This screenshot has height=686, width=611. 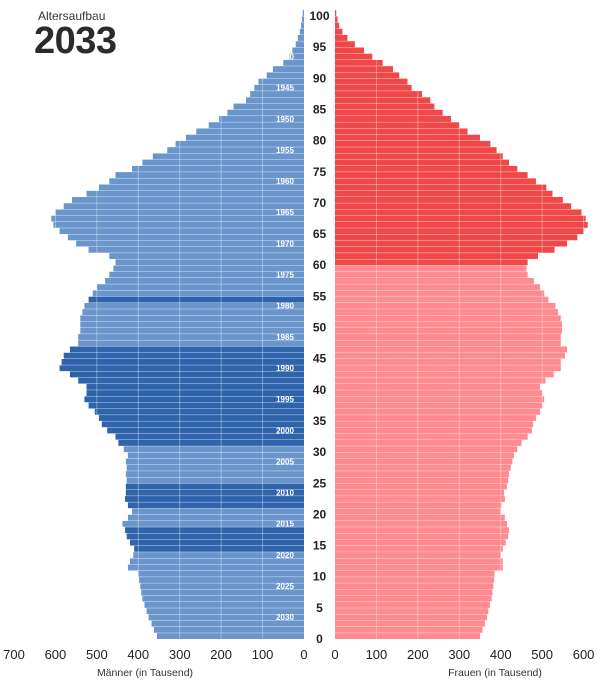 What do you see at coordinates (97, 654) in the screenshot?
I see `male-x-tick-label: 500` at bounding box center [97, 654].